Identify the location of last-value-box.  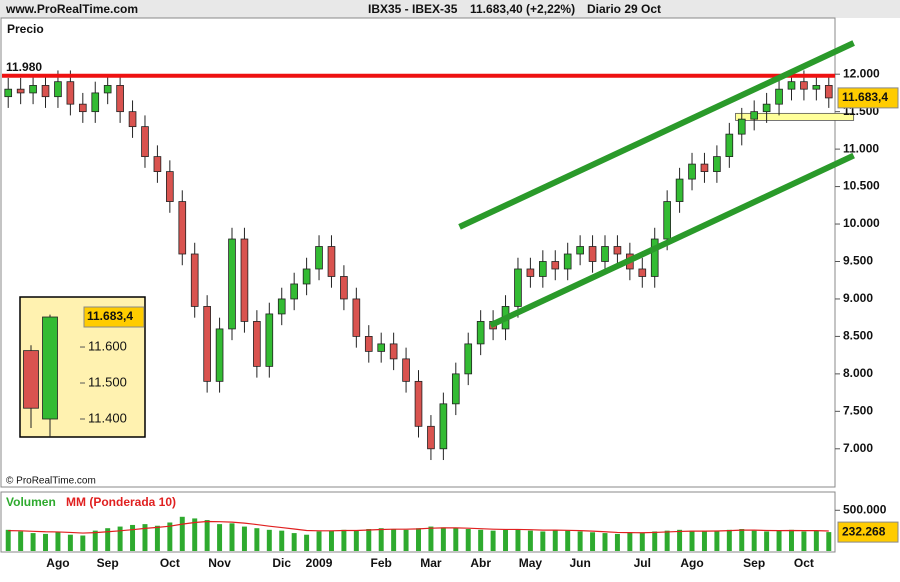
(868, 532).